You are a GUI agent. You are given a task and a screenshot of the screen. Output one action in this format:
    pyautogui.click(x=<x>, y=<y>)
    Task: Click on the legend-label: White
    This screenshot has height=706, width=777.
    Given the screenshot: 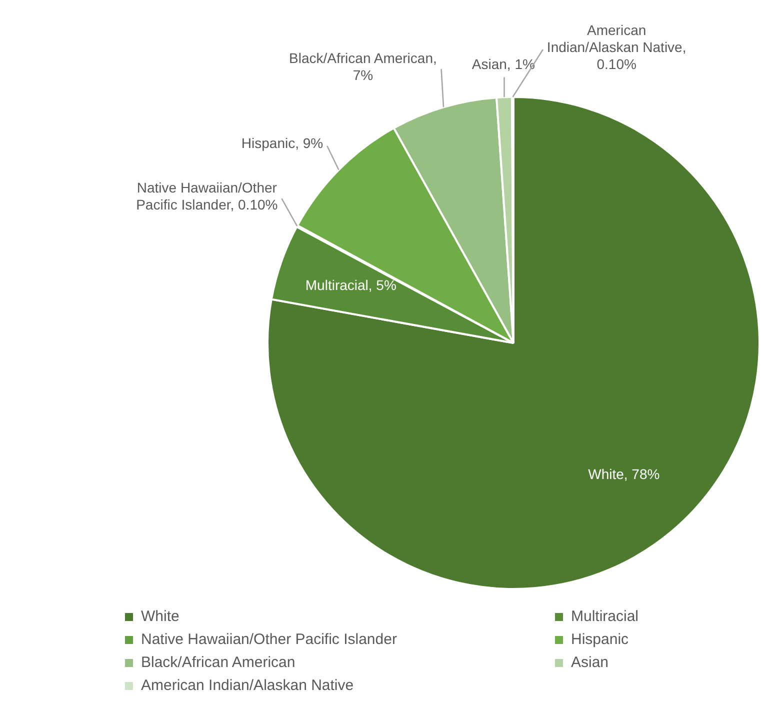 What is the action you would take?
    pyautogui.click(x=160, y=616)
    